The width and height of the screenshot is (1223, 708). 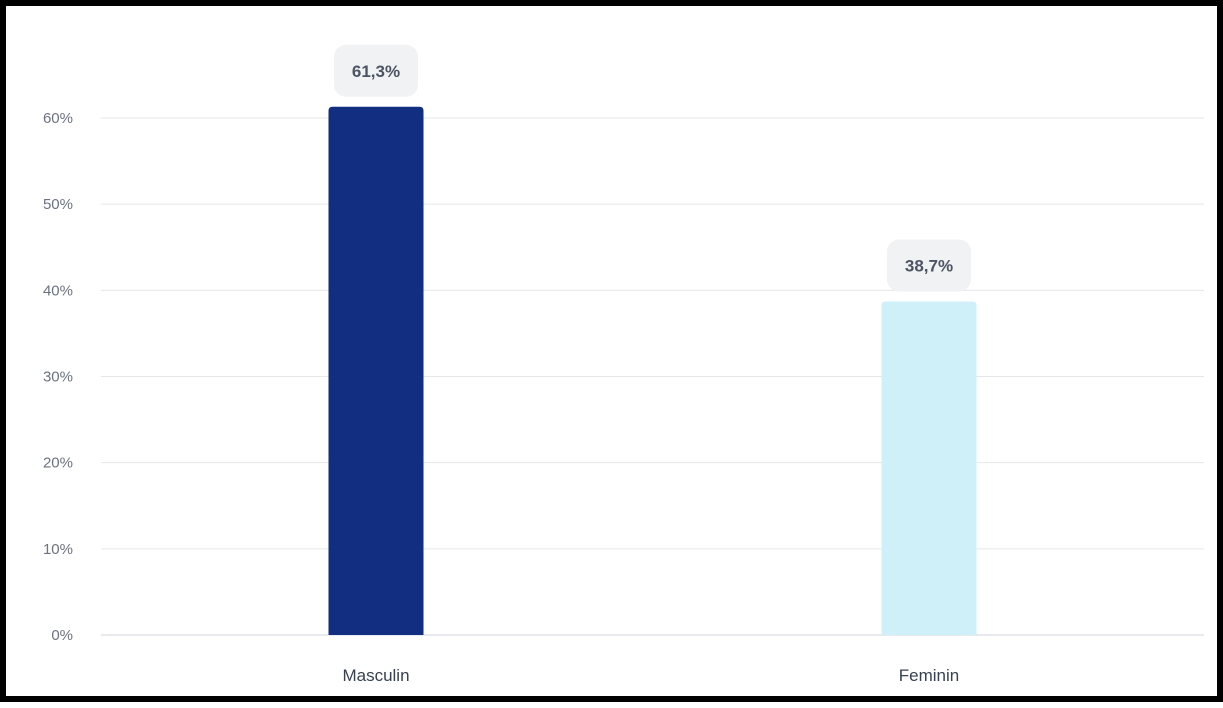 I want to click on x-category-label: Masculin, so click(x=375, y=675).